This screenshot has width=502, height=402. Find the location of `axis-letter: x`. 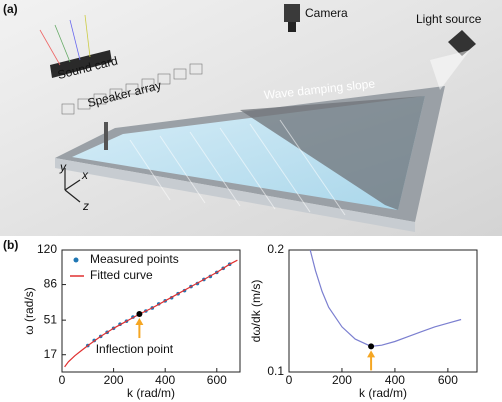

axis-letter: x is located at coordinates (85, 175).